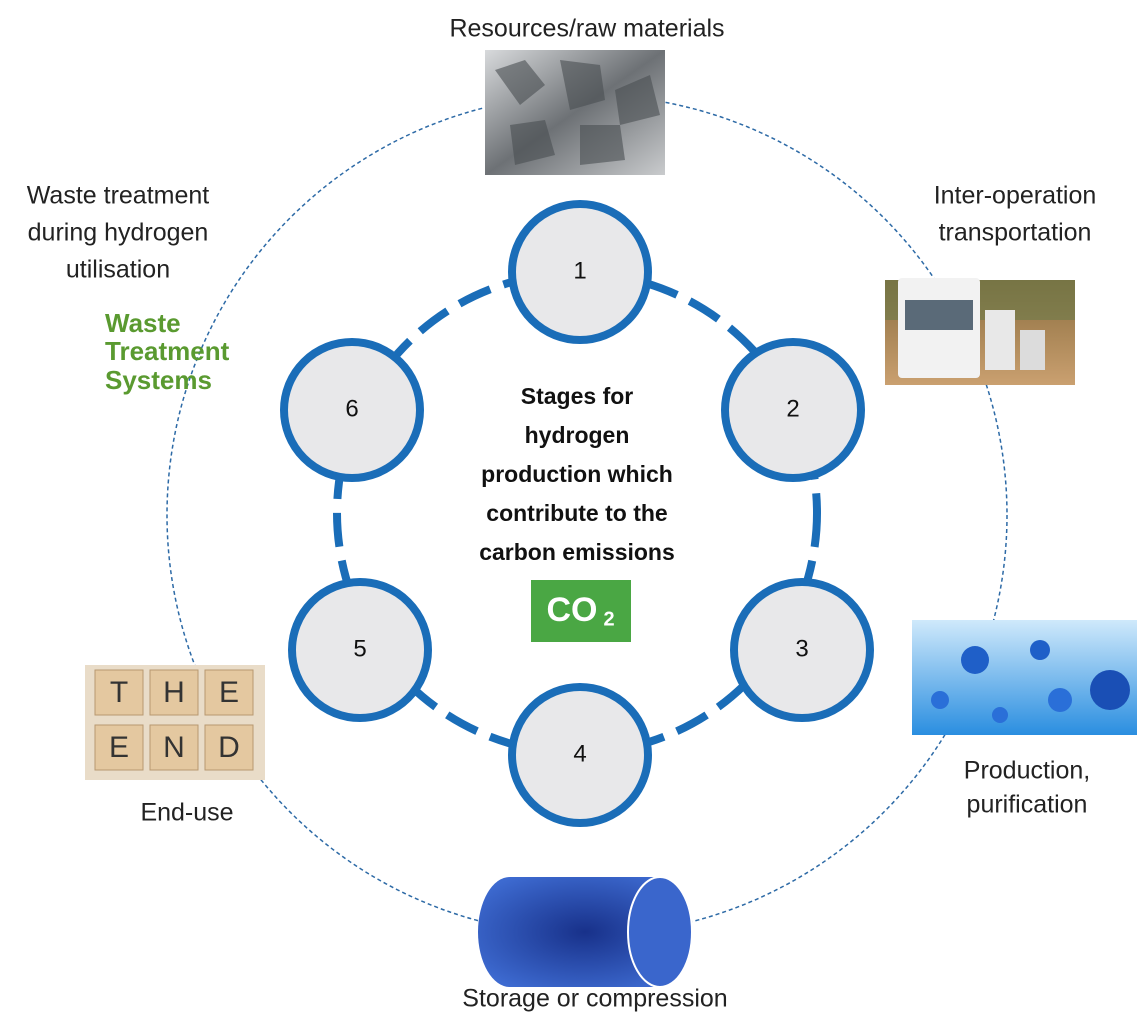 Image resolution: width=1140 pixels, height=1014 pixels. I want to click on co2-badge, so click(581, 611).